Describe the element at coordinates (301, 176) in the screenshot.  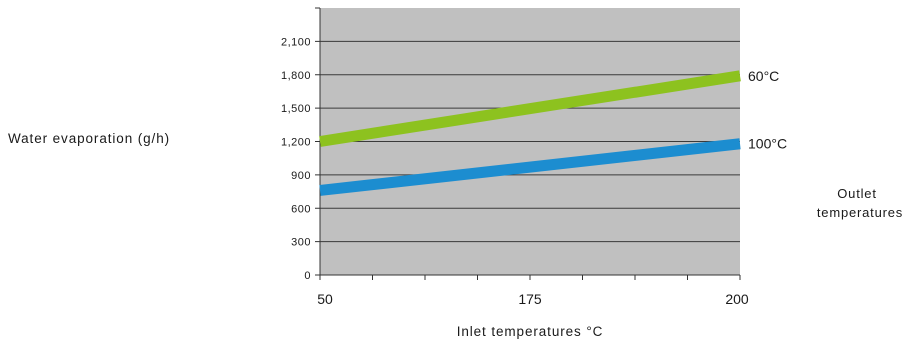
I see `y-tick-label: 900` at that location.